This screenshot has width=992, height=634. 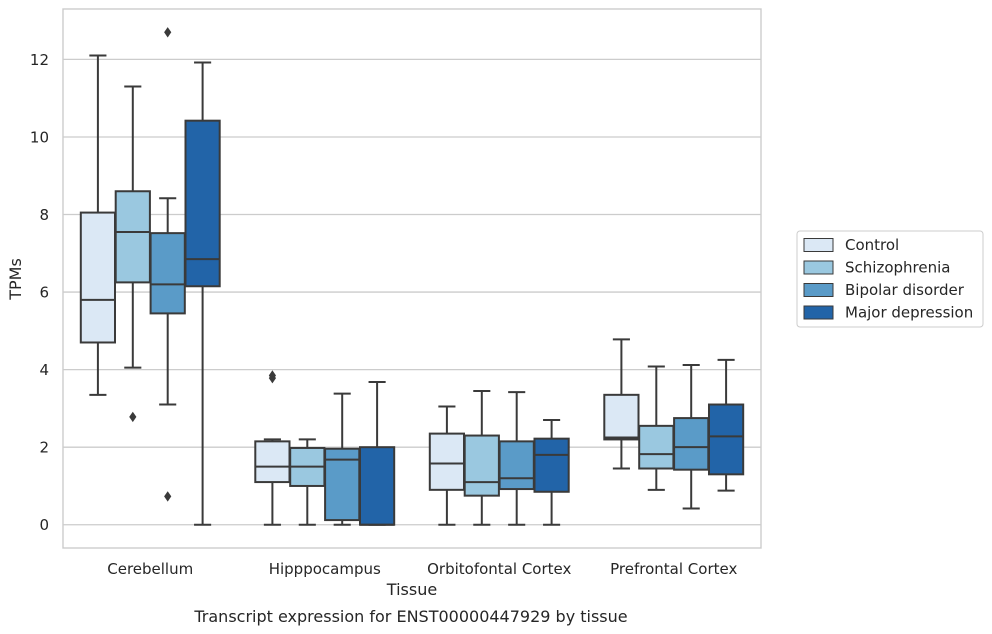 What do you see at coordinates (673, 569) in the screenshot?
I see `x-tick-label: Prefrontal Cortex` at bounding box center [673, 569].